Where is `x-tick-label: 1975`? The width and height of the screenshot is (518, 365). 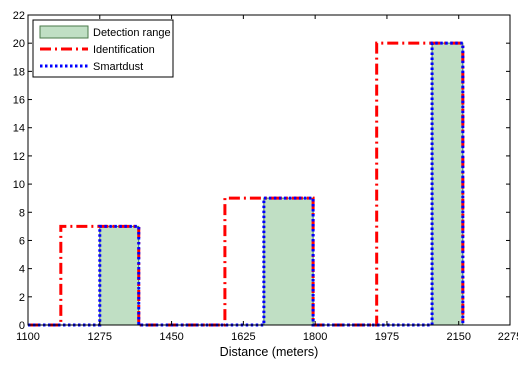
x-tick-label: 1975 is located at coordinates (387, 337).